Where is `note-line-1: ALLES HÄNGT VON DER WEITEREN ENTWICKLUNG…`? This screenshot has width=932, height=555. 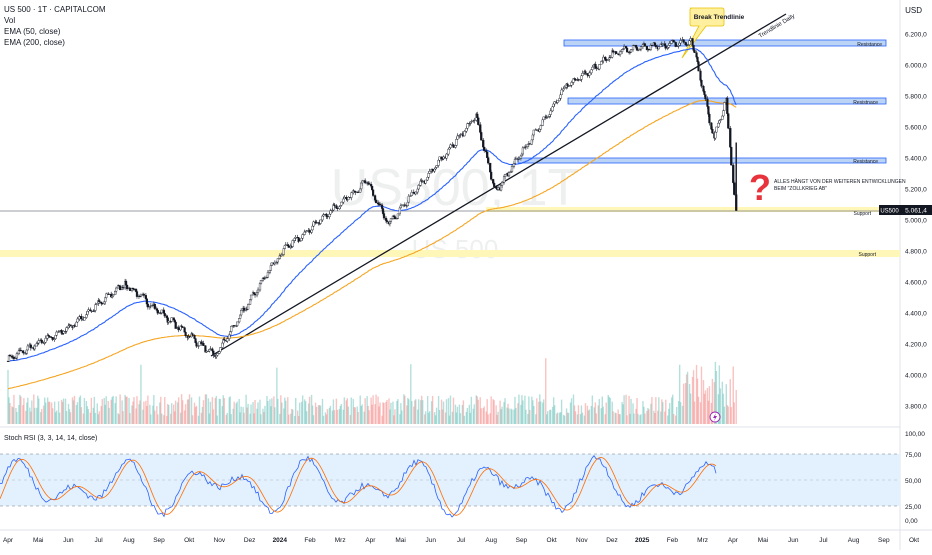 note-line-1: ALLES HÄNGT VON DER WEITEREN ENTWICKLUNG… is located at coordinates (840, 181).